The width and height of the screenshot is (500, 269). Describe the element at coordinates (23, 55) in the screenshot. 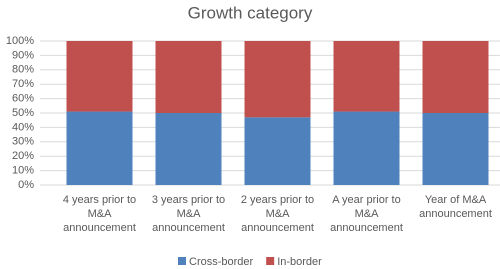

I see `y-tick-label: 90%` at that location.